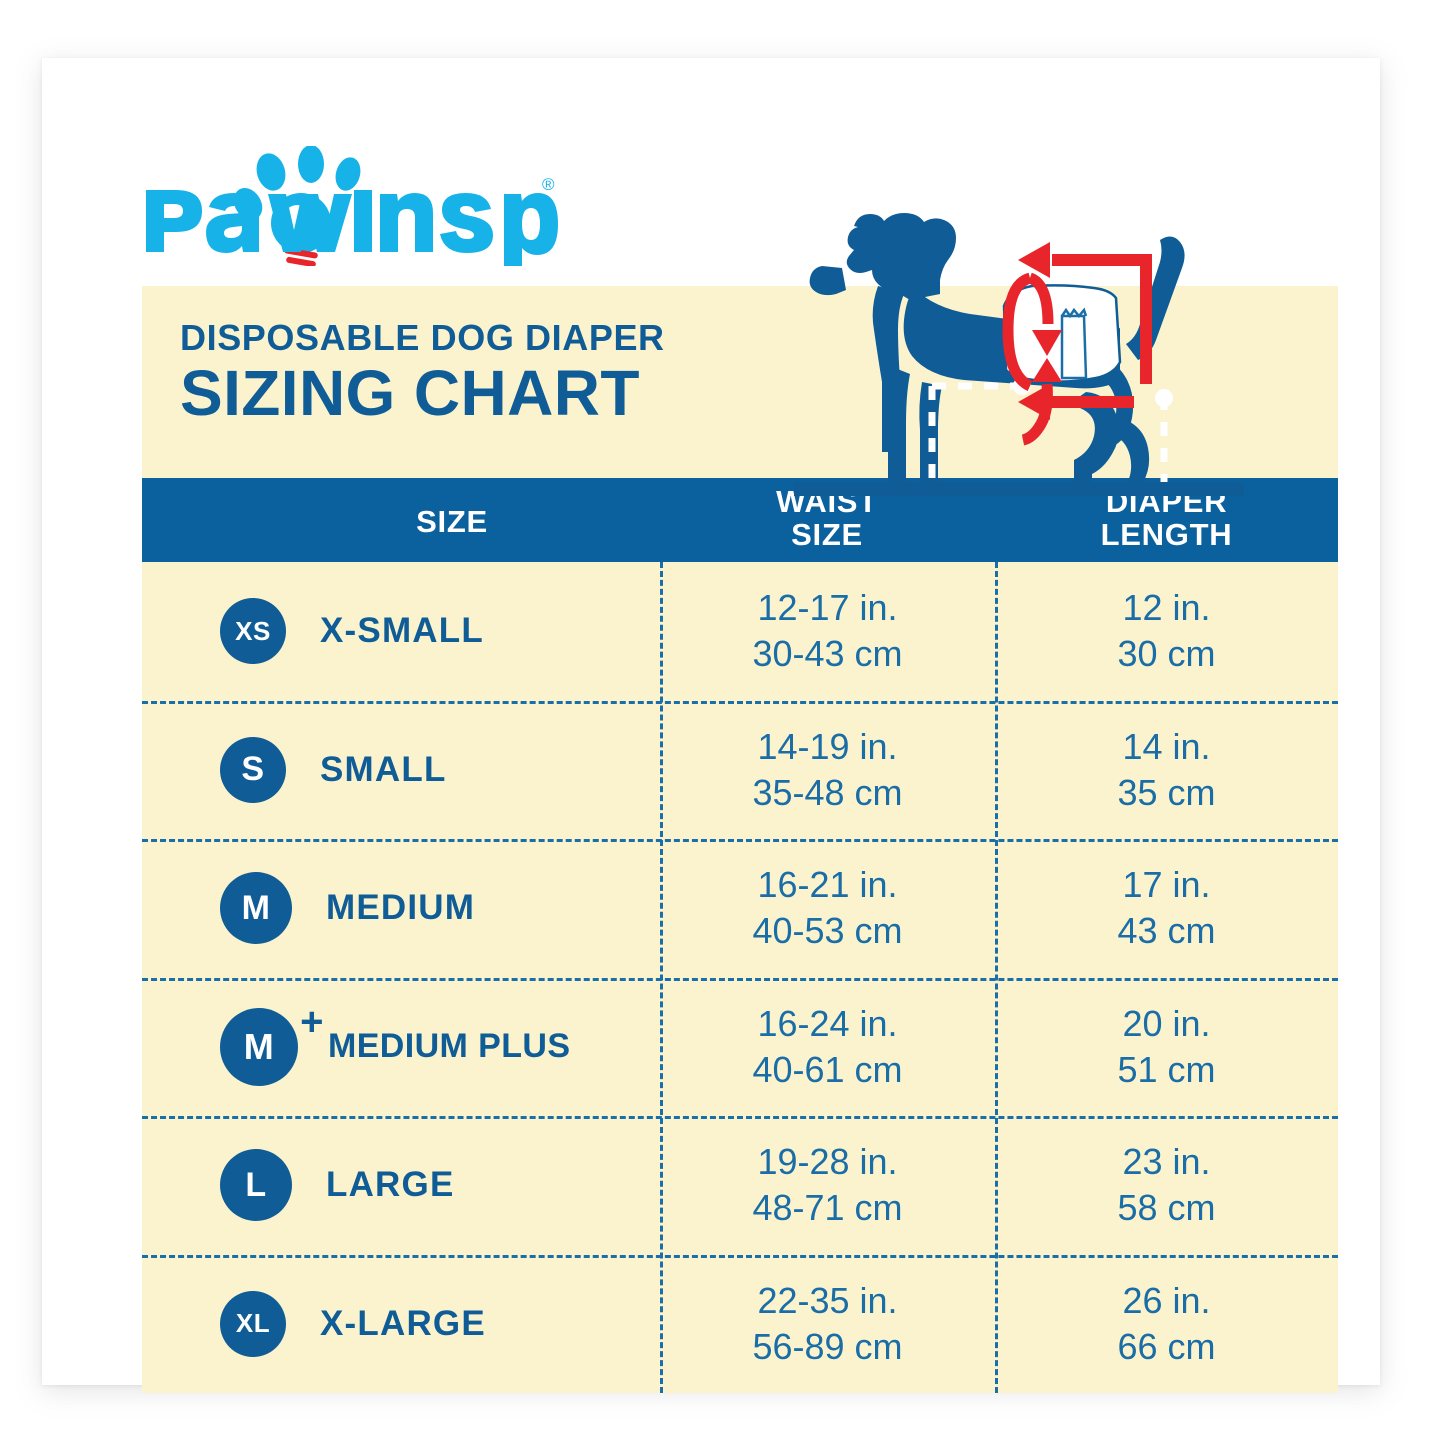 The height and width of the screenshot is (1446, 1445). I want to click on logo-word-inspired, so click(456, 228).